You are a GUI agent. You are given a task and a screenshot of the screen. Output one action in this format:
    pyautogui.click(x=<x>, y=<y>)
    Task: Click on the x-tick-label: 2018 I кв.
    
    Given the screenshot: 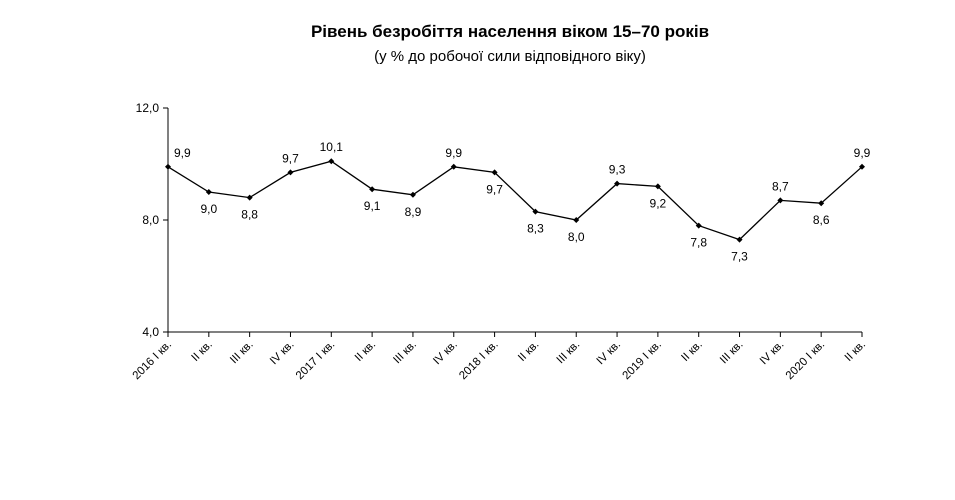 What is the action you would take?
    pyautogui.click(x=478, y=360)
    